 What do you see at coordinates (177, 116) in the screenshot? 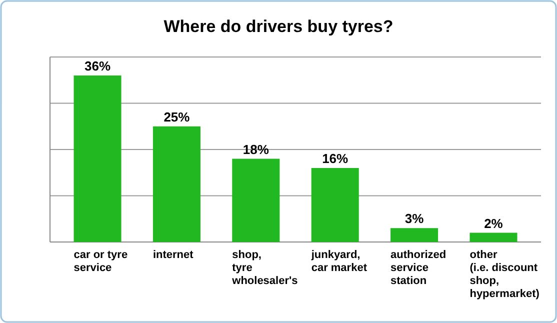
I see `data-label: 25%` at bounding box center [177, 116].